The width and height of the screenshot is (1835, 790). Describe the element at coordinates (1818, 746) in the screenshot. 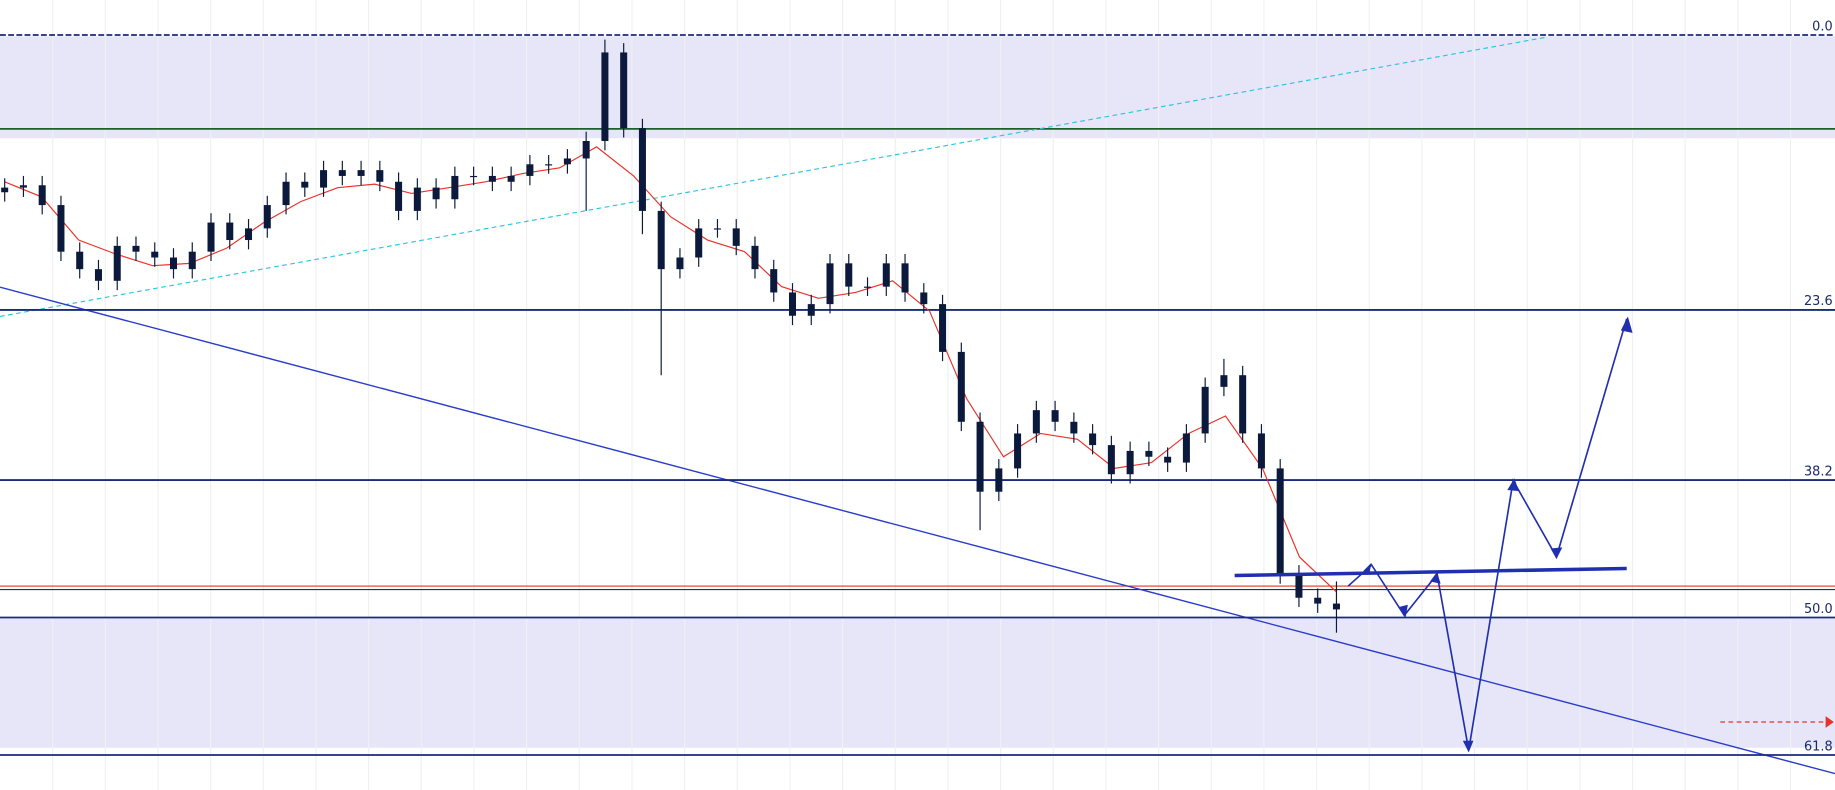

I see `fib-level-label: 61.8` at that location.